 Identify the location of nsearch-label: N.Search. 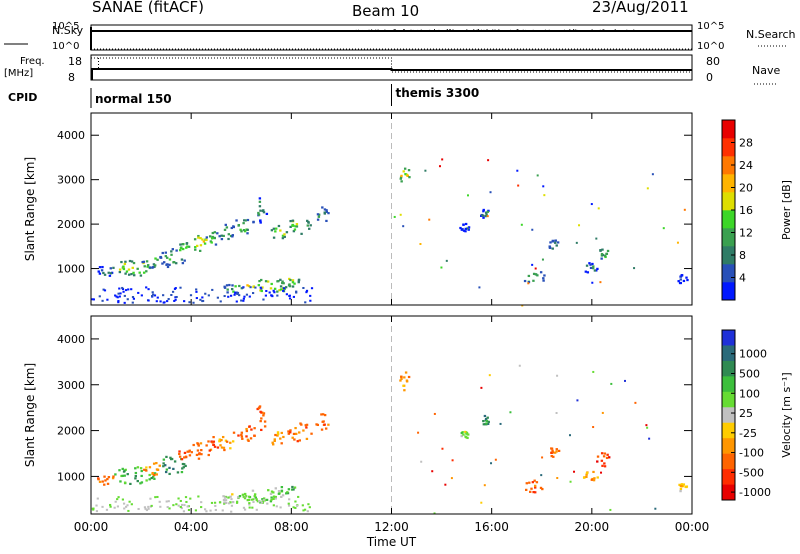
(771, 34).